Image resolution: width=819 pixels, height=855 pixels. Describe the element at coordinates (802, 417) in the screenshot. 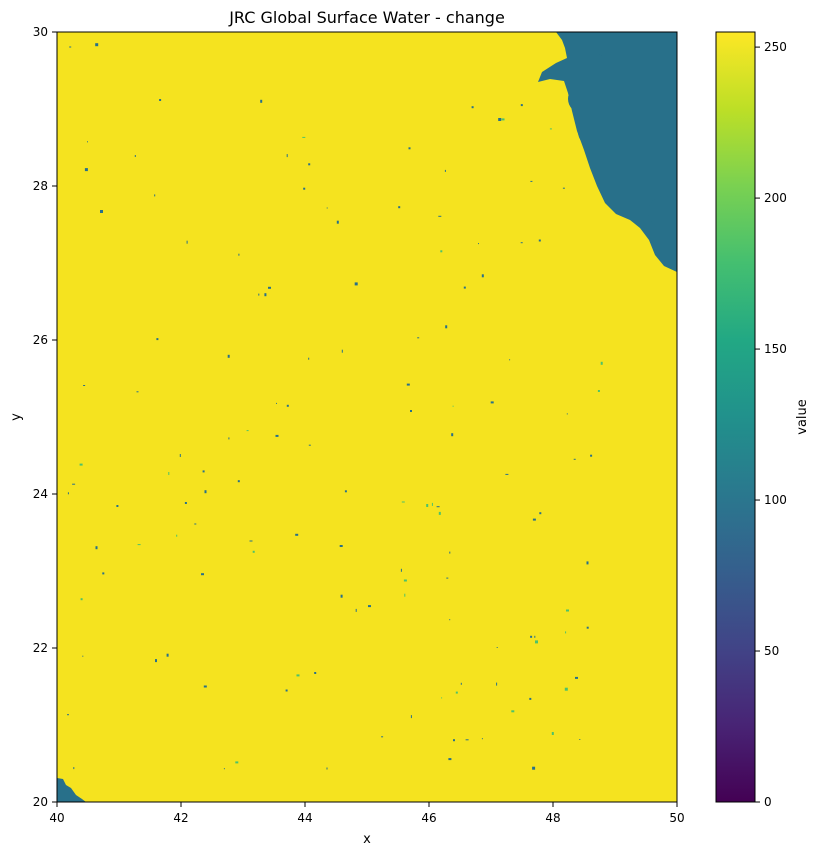

I see `colorbar-label: value` at that location.